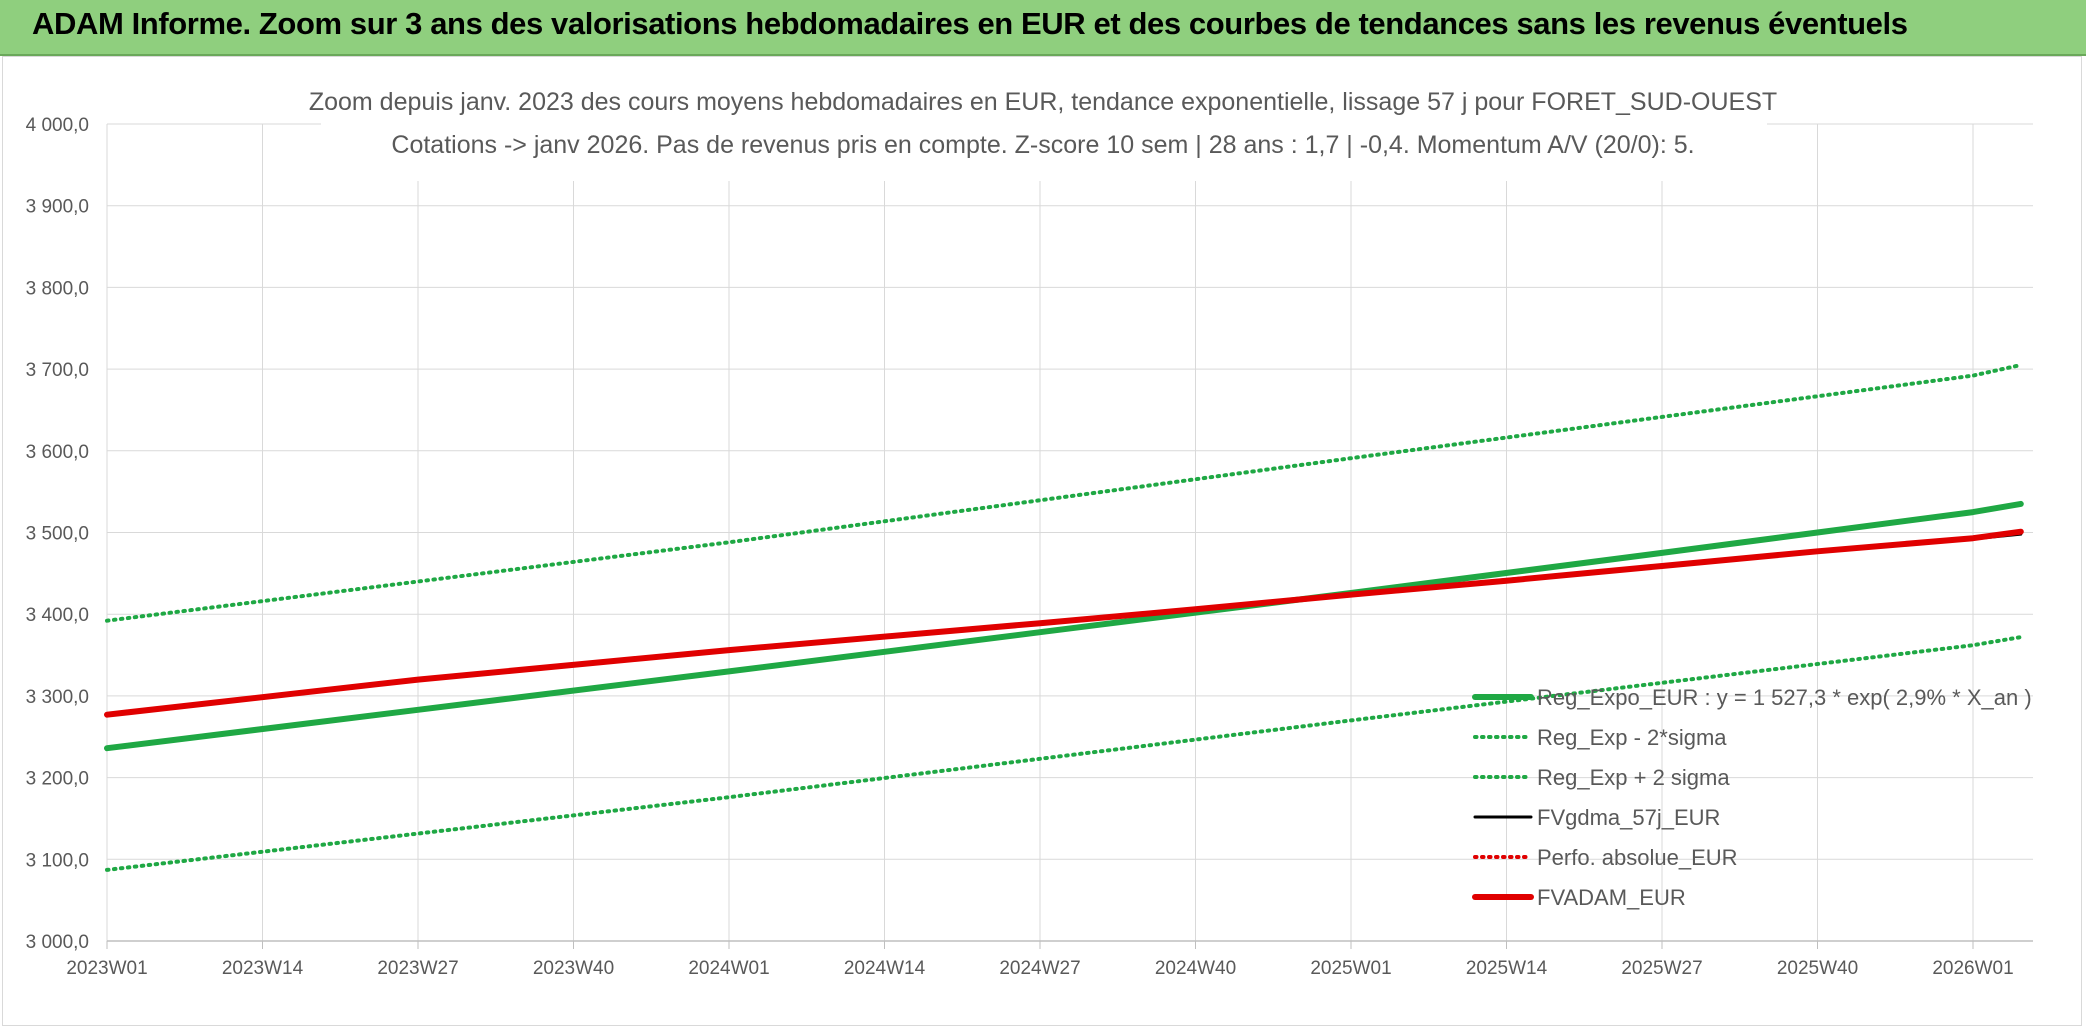  What do you see at coordinates (57, 860) in the screenshot?
I see `y-tick-label: 3 100,0` at bounding box center [57, 860].